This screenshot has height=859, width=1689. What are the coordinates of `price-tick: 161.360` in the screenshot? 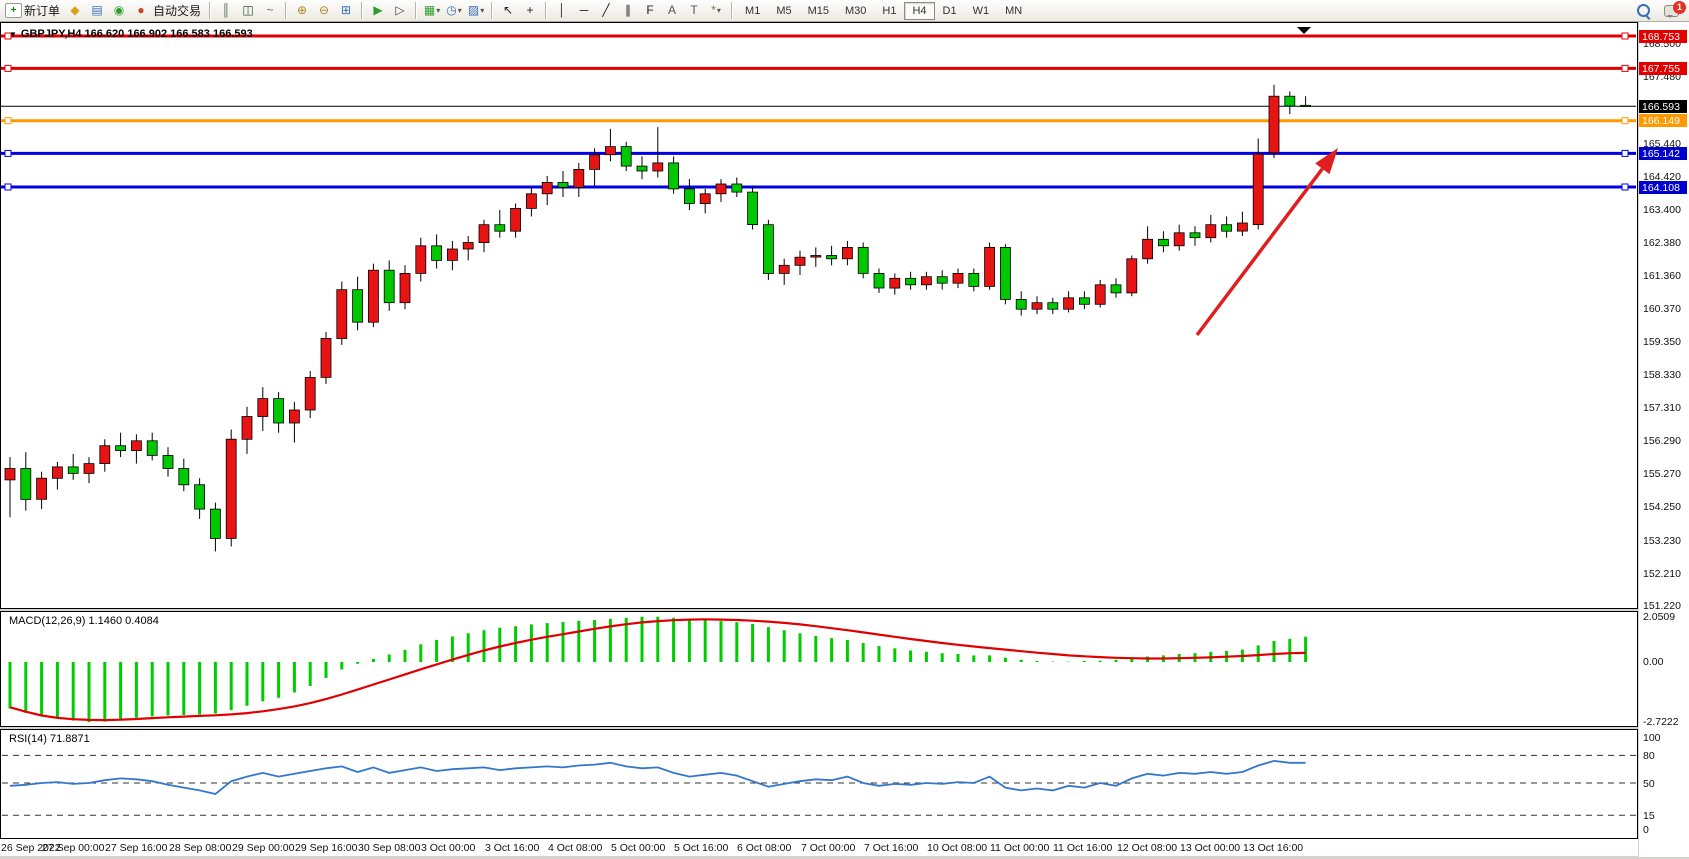 It's located at (1662, 276).